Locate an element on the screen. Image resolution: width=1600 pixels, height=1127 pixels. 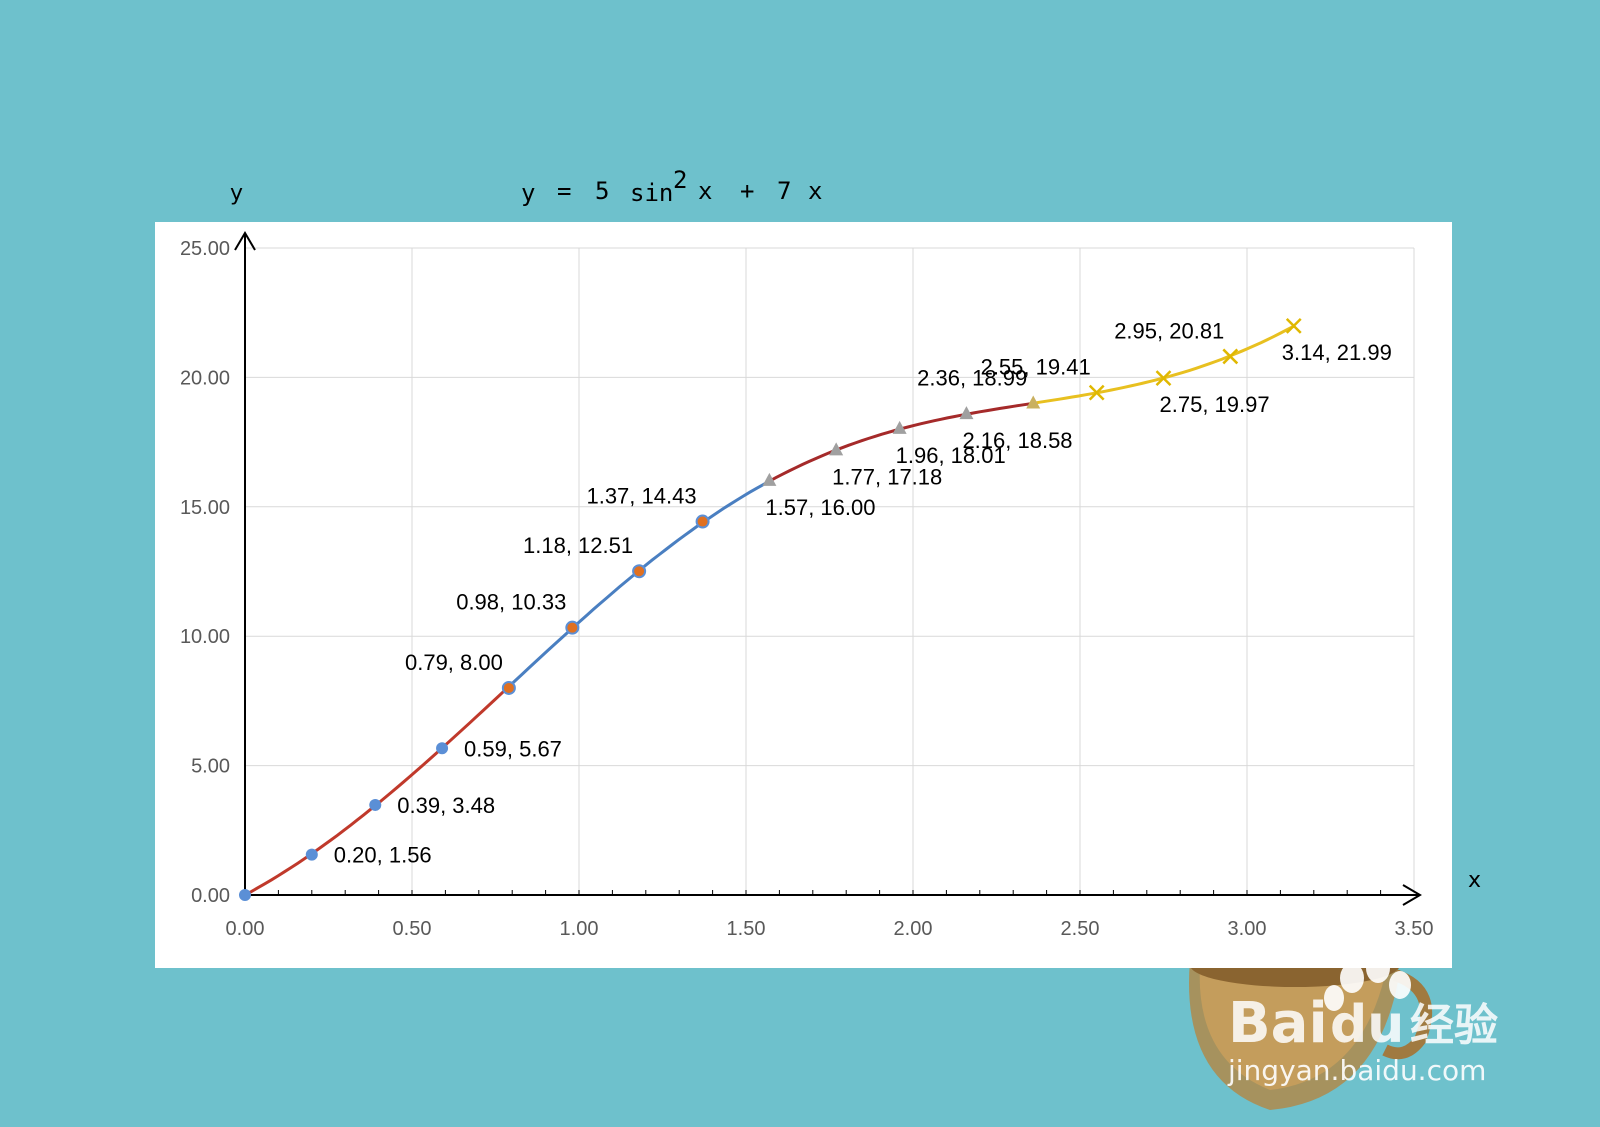
data-label: 0.39, 3.48 is located at coordinates (446, 805).